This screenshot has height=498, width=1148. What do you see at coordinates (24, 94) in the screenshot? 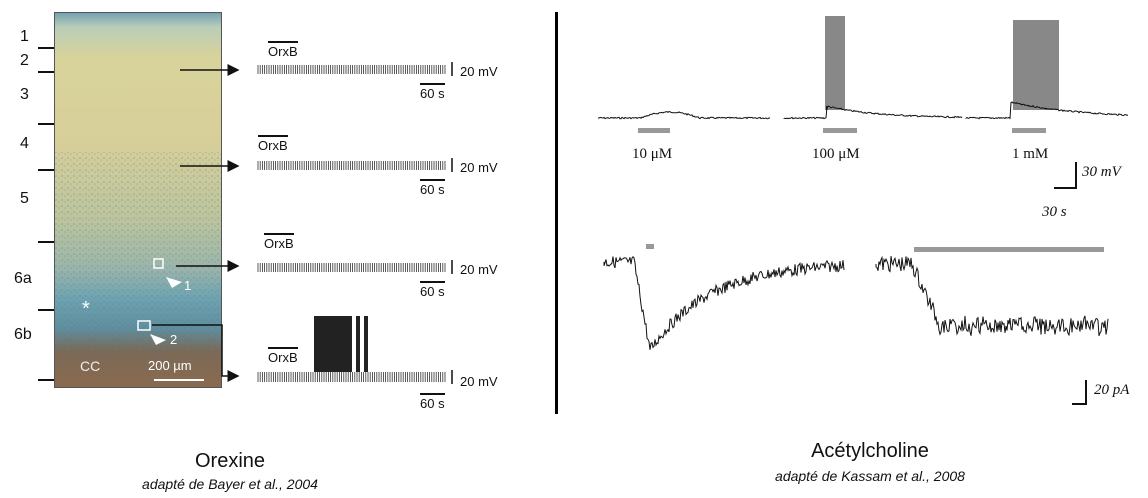
I see `layer-label-3: 3` at bounding box center [24, 94].